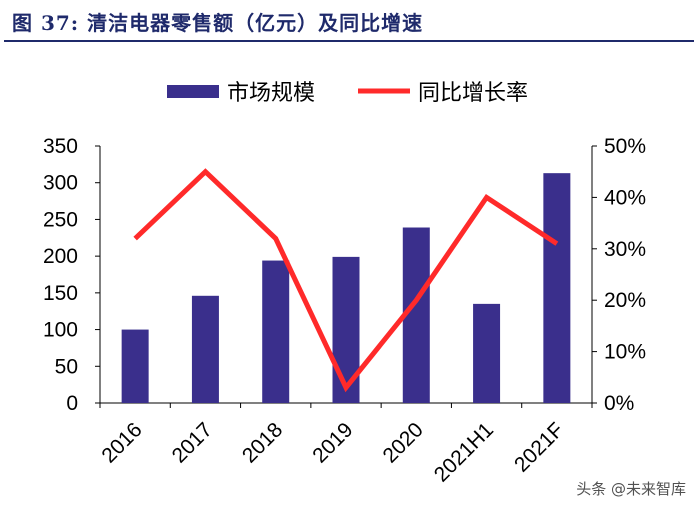  What do you see at coordinates (625, 197) in the screenshot?
I see `right-tick-label: 40%` at bounding box center [625, 197].